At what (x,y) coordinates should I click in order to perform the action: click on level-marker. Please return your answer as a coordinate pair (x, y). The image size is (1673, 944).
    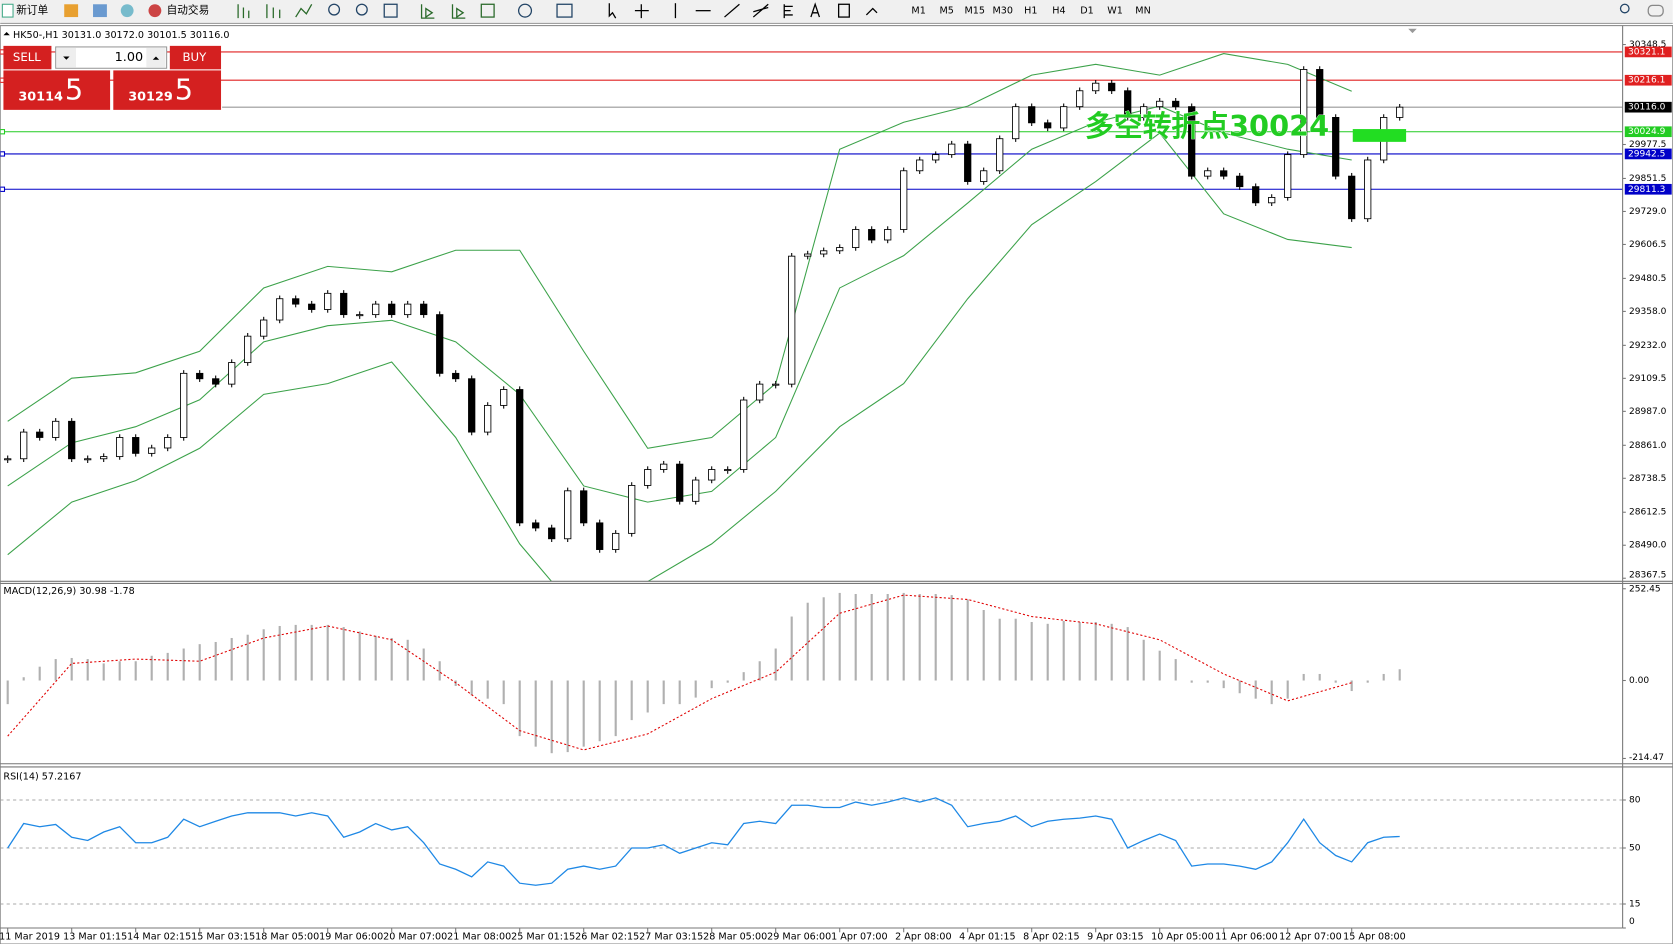
    Looking at the image, I should click on (3, 189).